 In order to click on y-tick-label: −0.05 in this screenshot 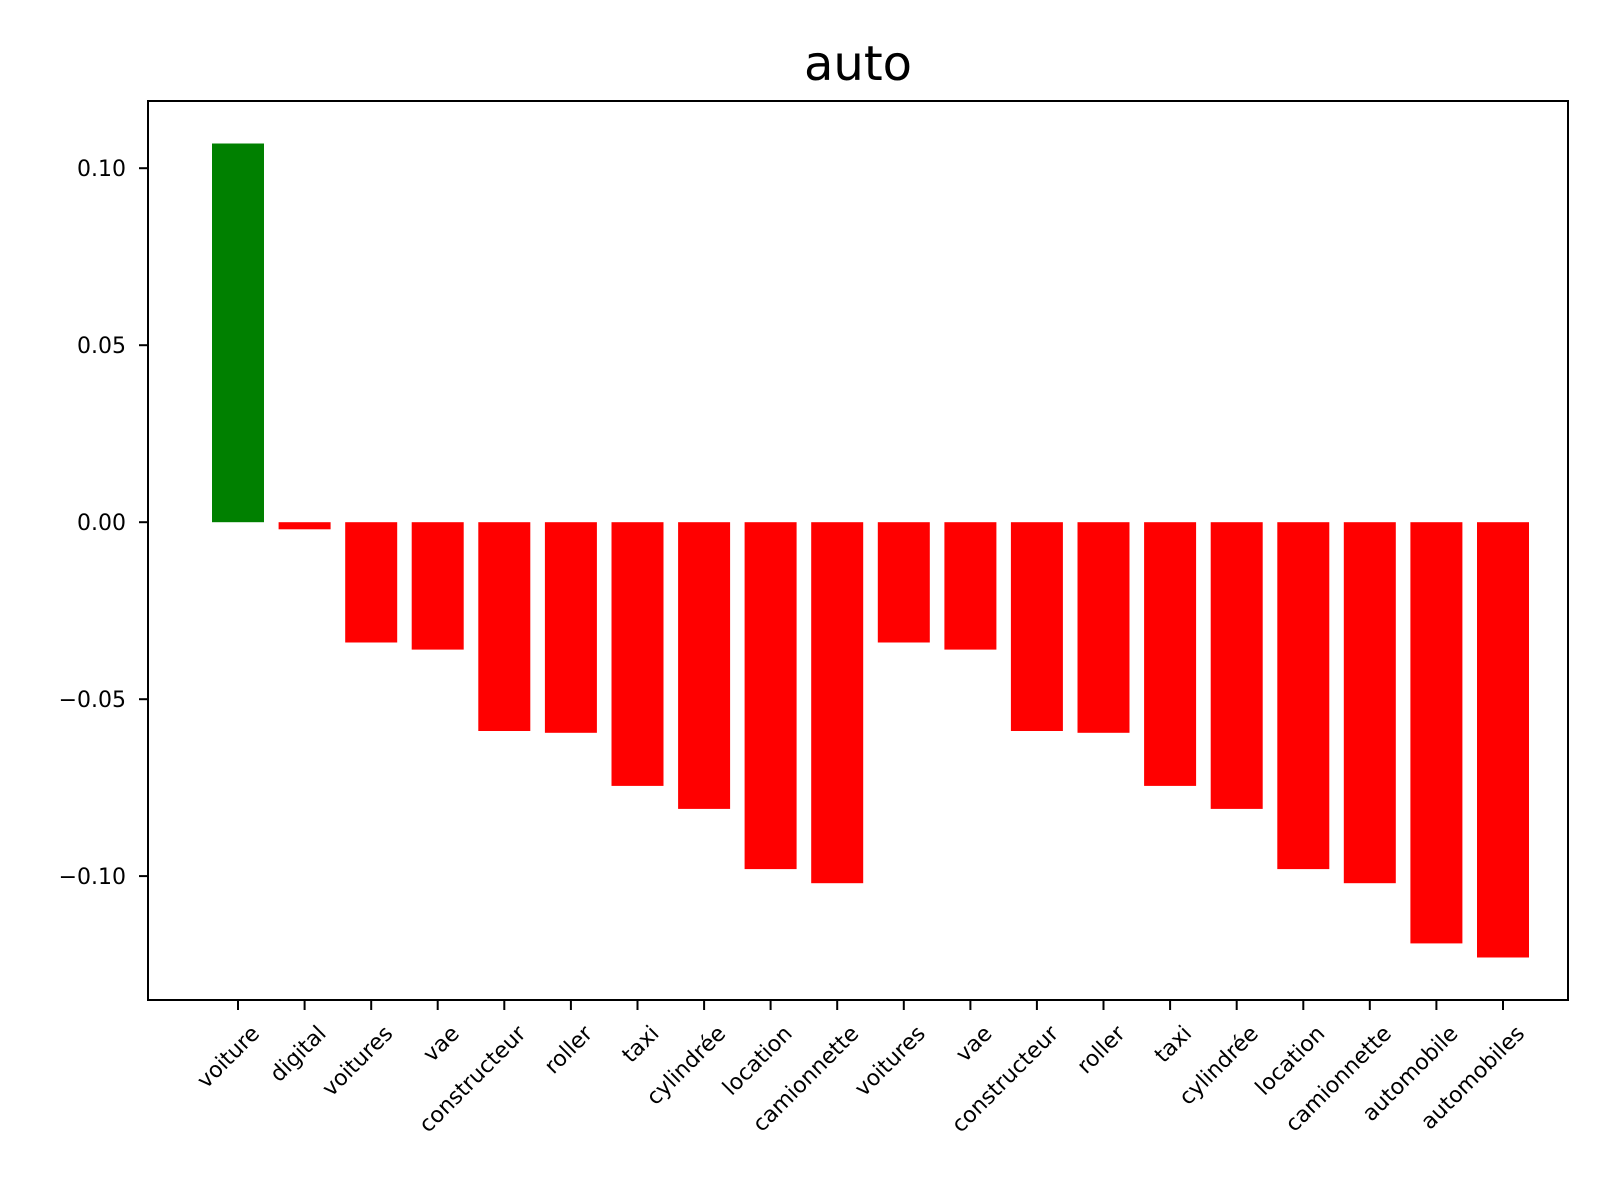, I will do `click(92, 700)`.